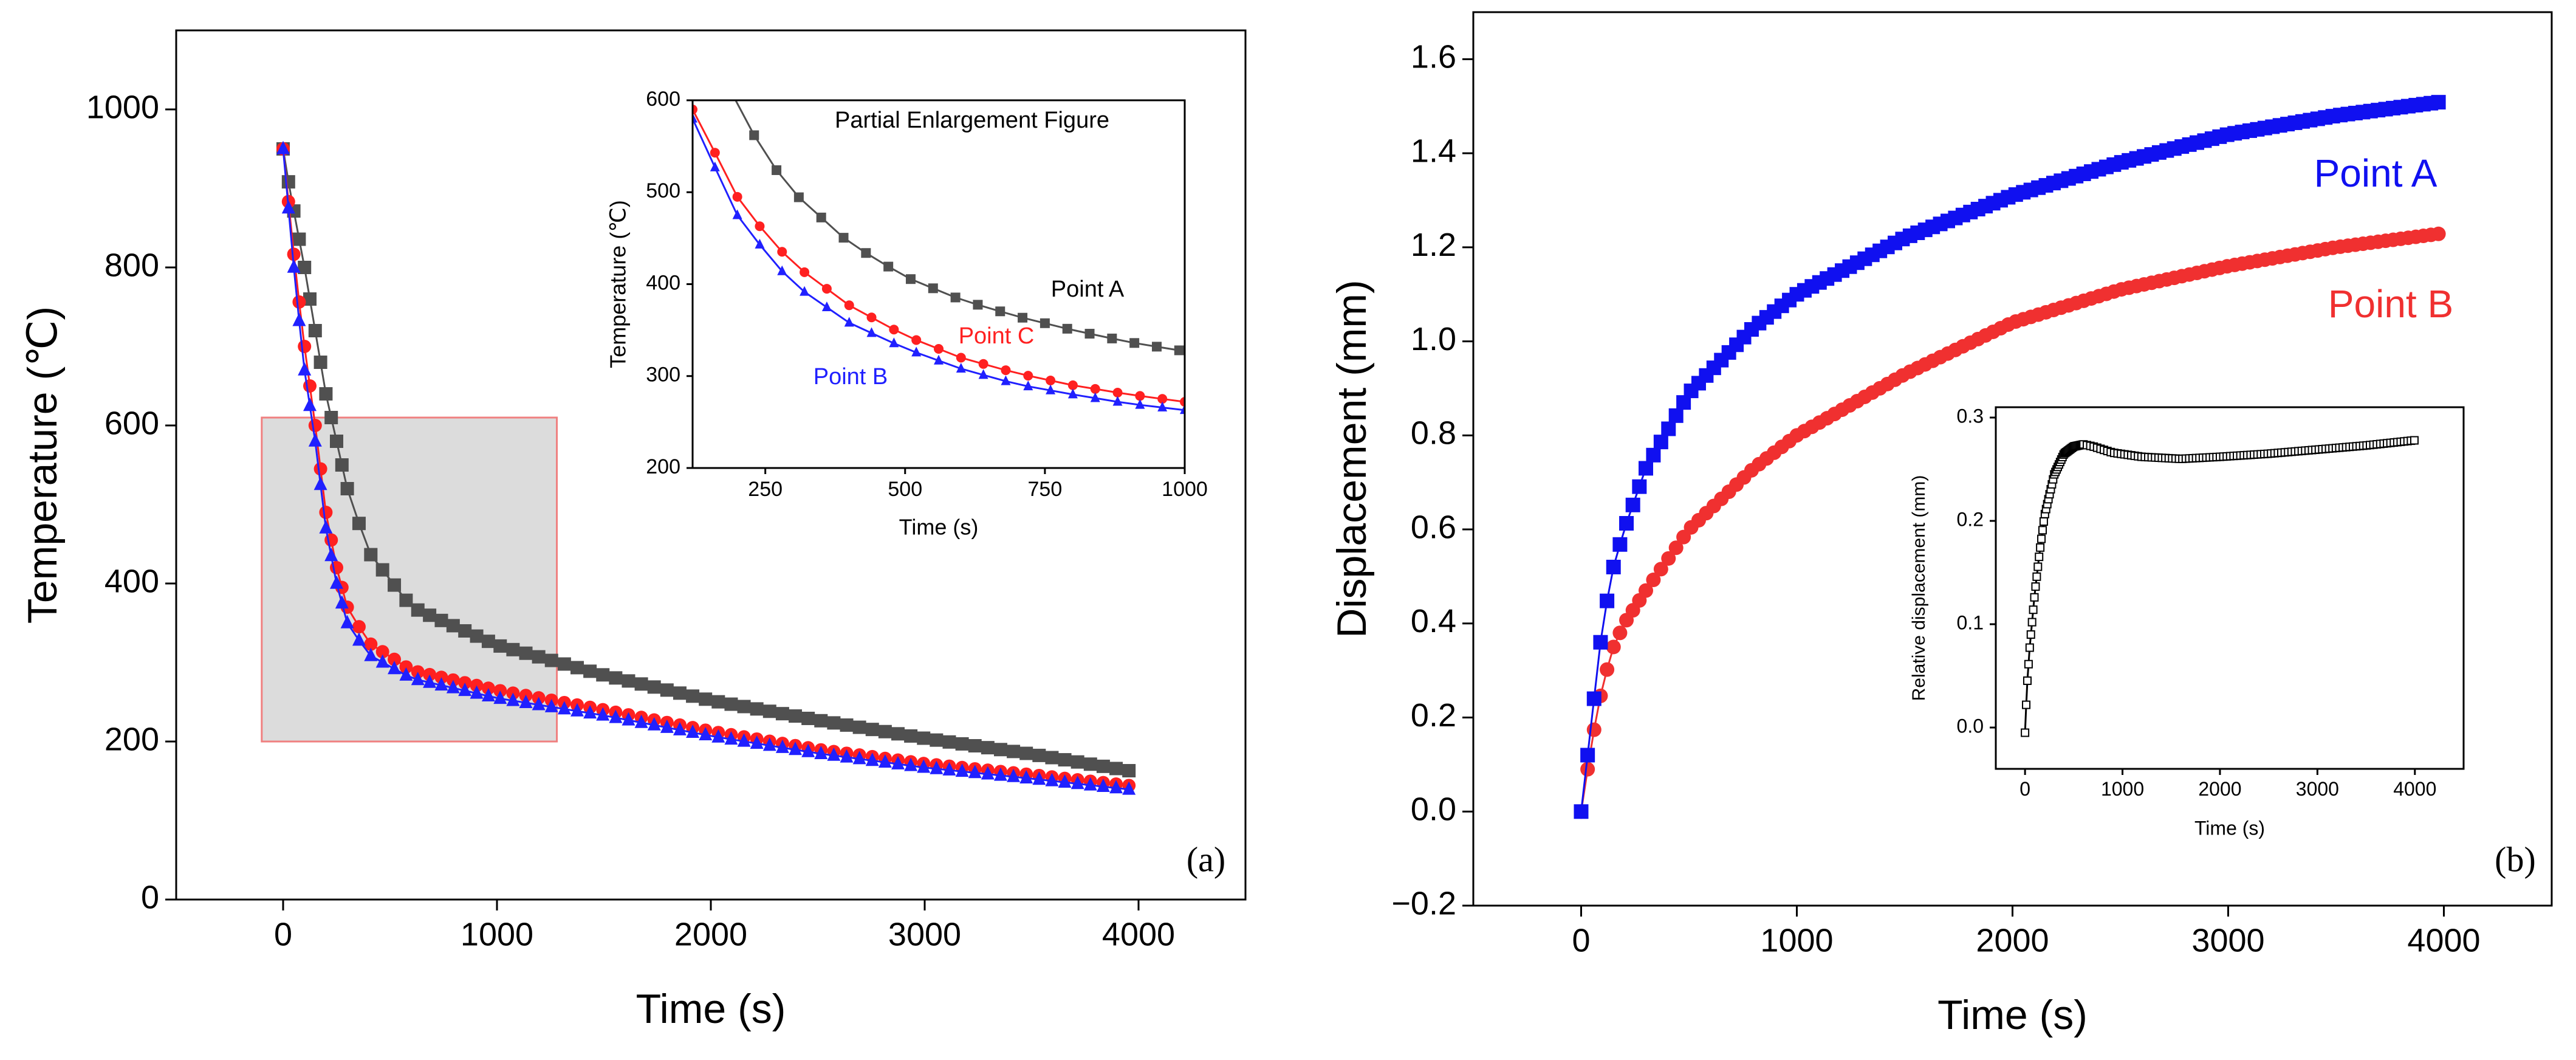 Image resolution: width=2576 pixels, height=1060 pixels. I want to click on panel-b-inset-xtick-label-2: 2000, so click(2219, 789).